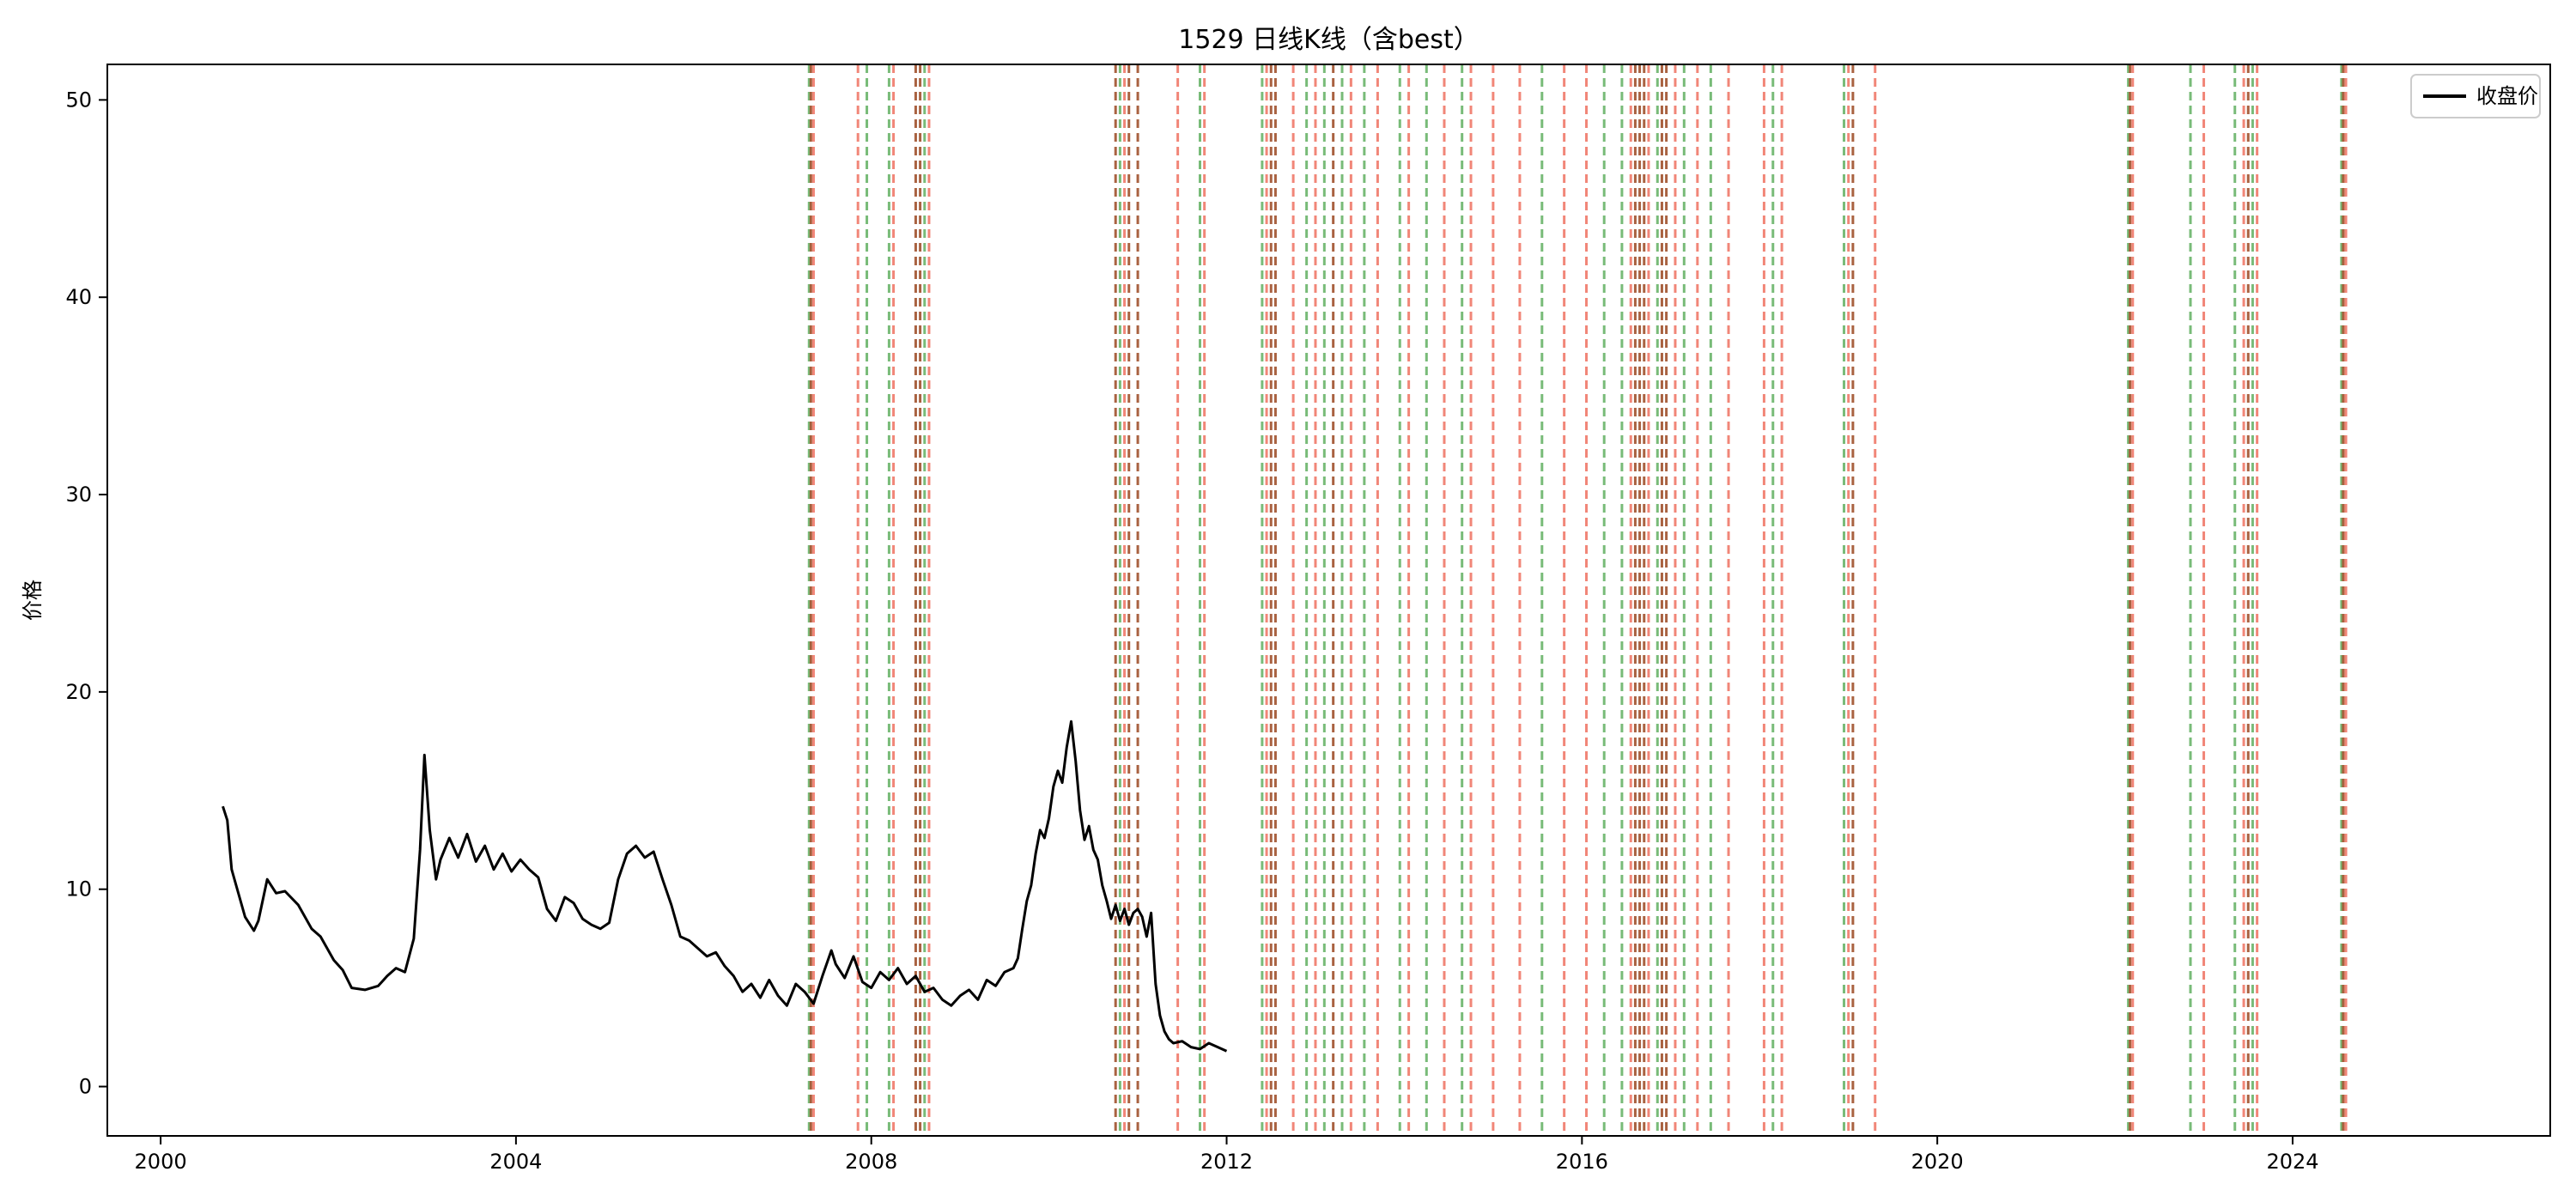  Describe the element at coordinates (33, 601) in the screenshot. I see `y-axis-label: 价格` at that location.